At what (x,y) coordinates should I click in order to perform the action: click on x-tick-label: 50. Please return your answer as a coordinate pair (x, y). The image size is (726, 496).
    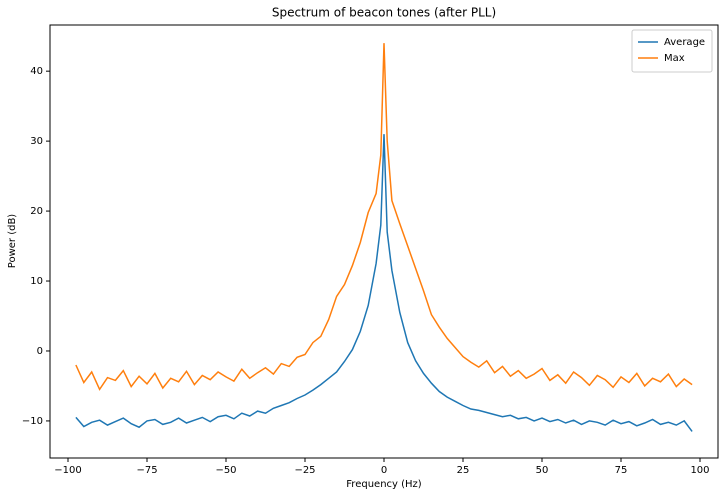
    Looking at the image, I should click on (542, 470).